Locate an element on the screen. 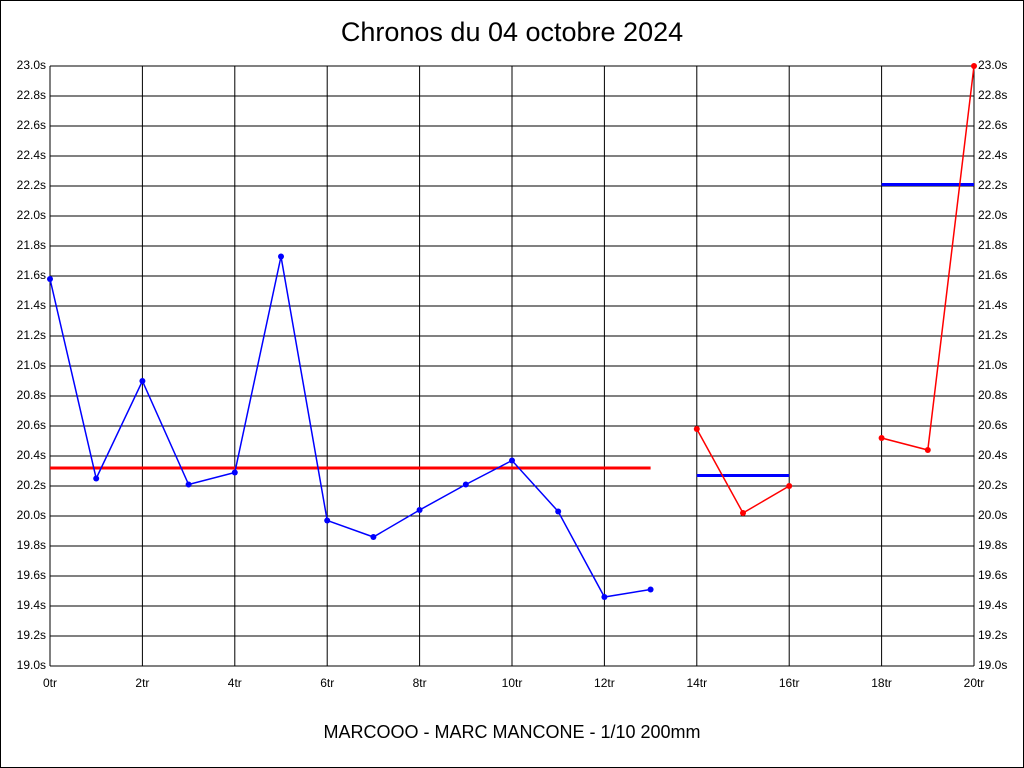  x-tick-label: 0tr is located at coordinates (50, 683).